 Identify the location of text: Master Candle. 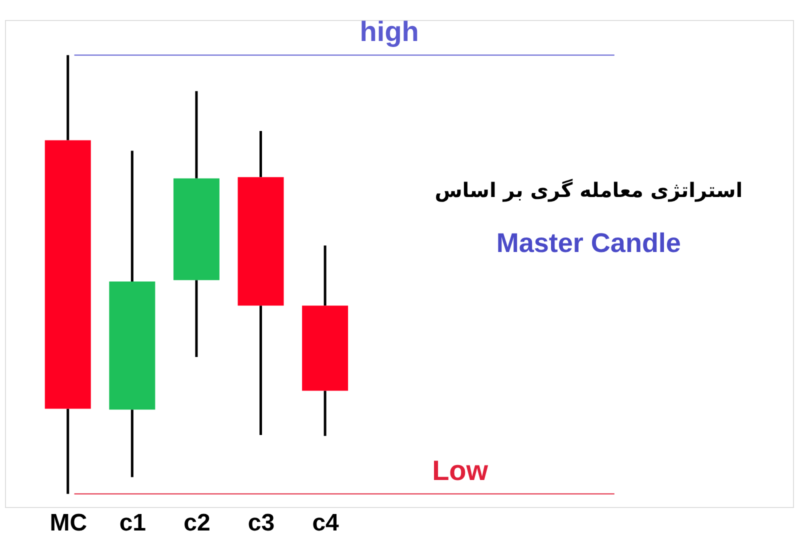
(588, 243).